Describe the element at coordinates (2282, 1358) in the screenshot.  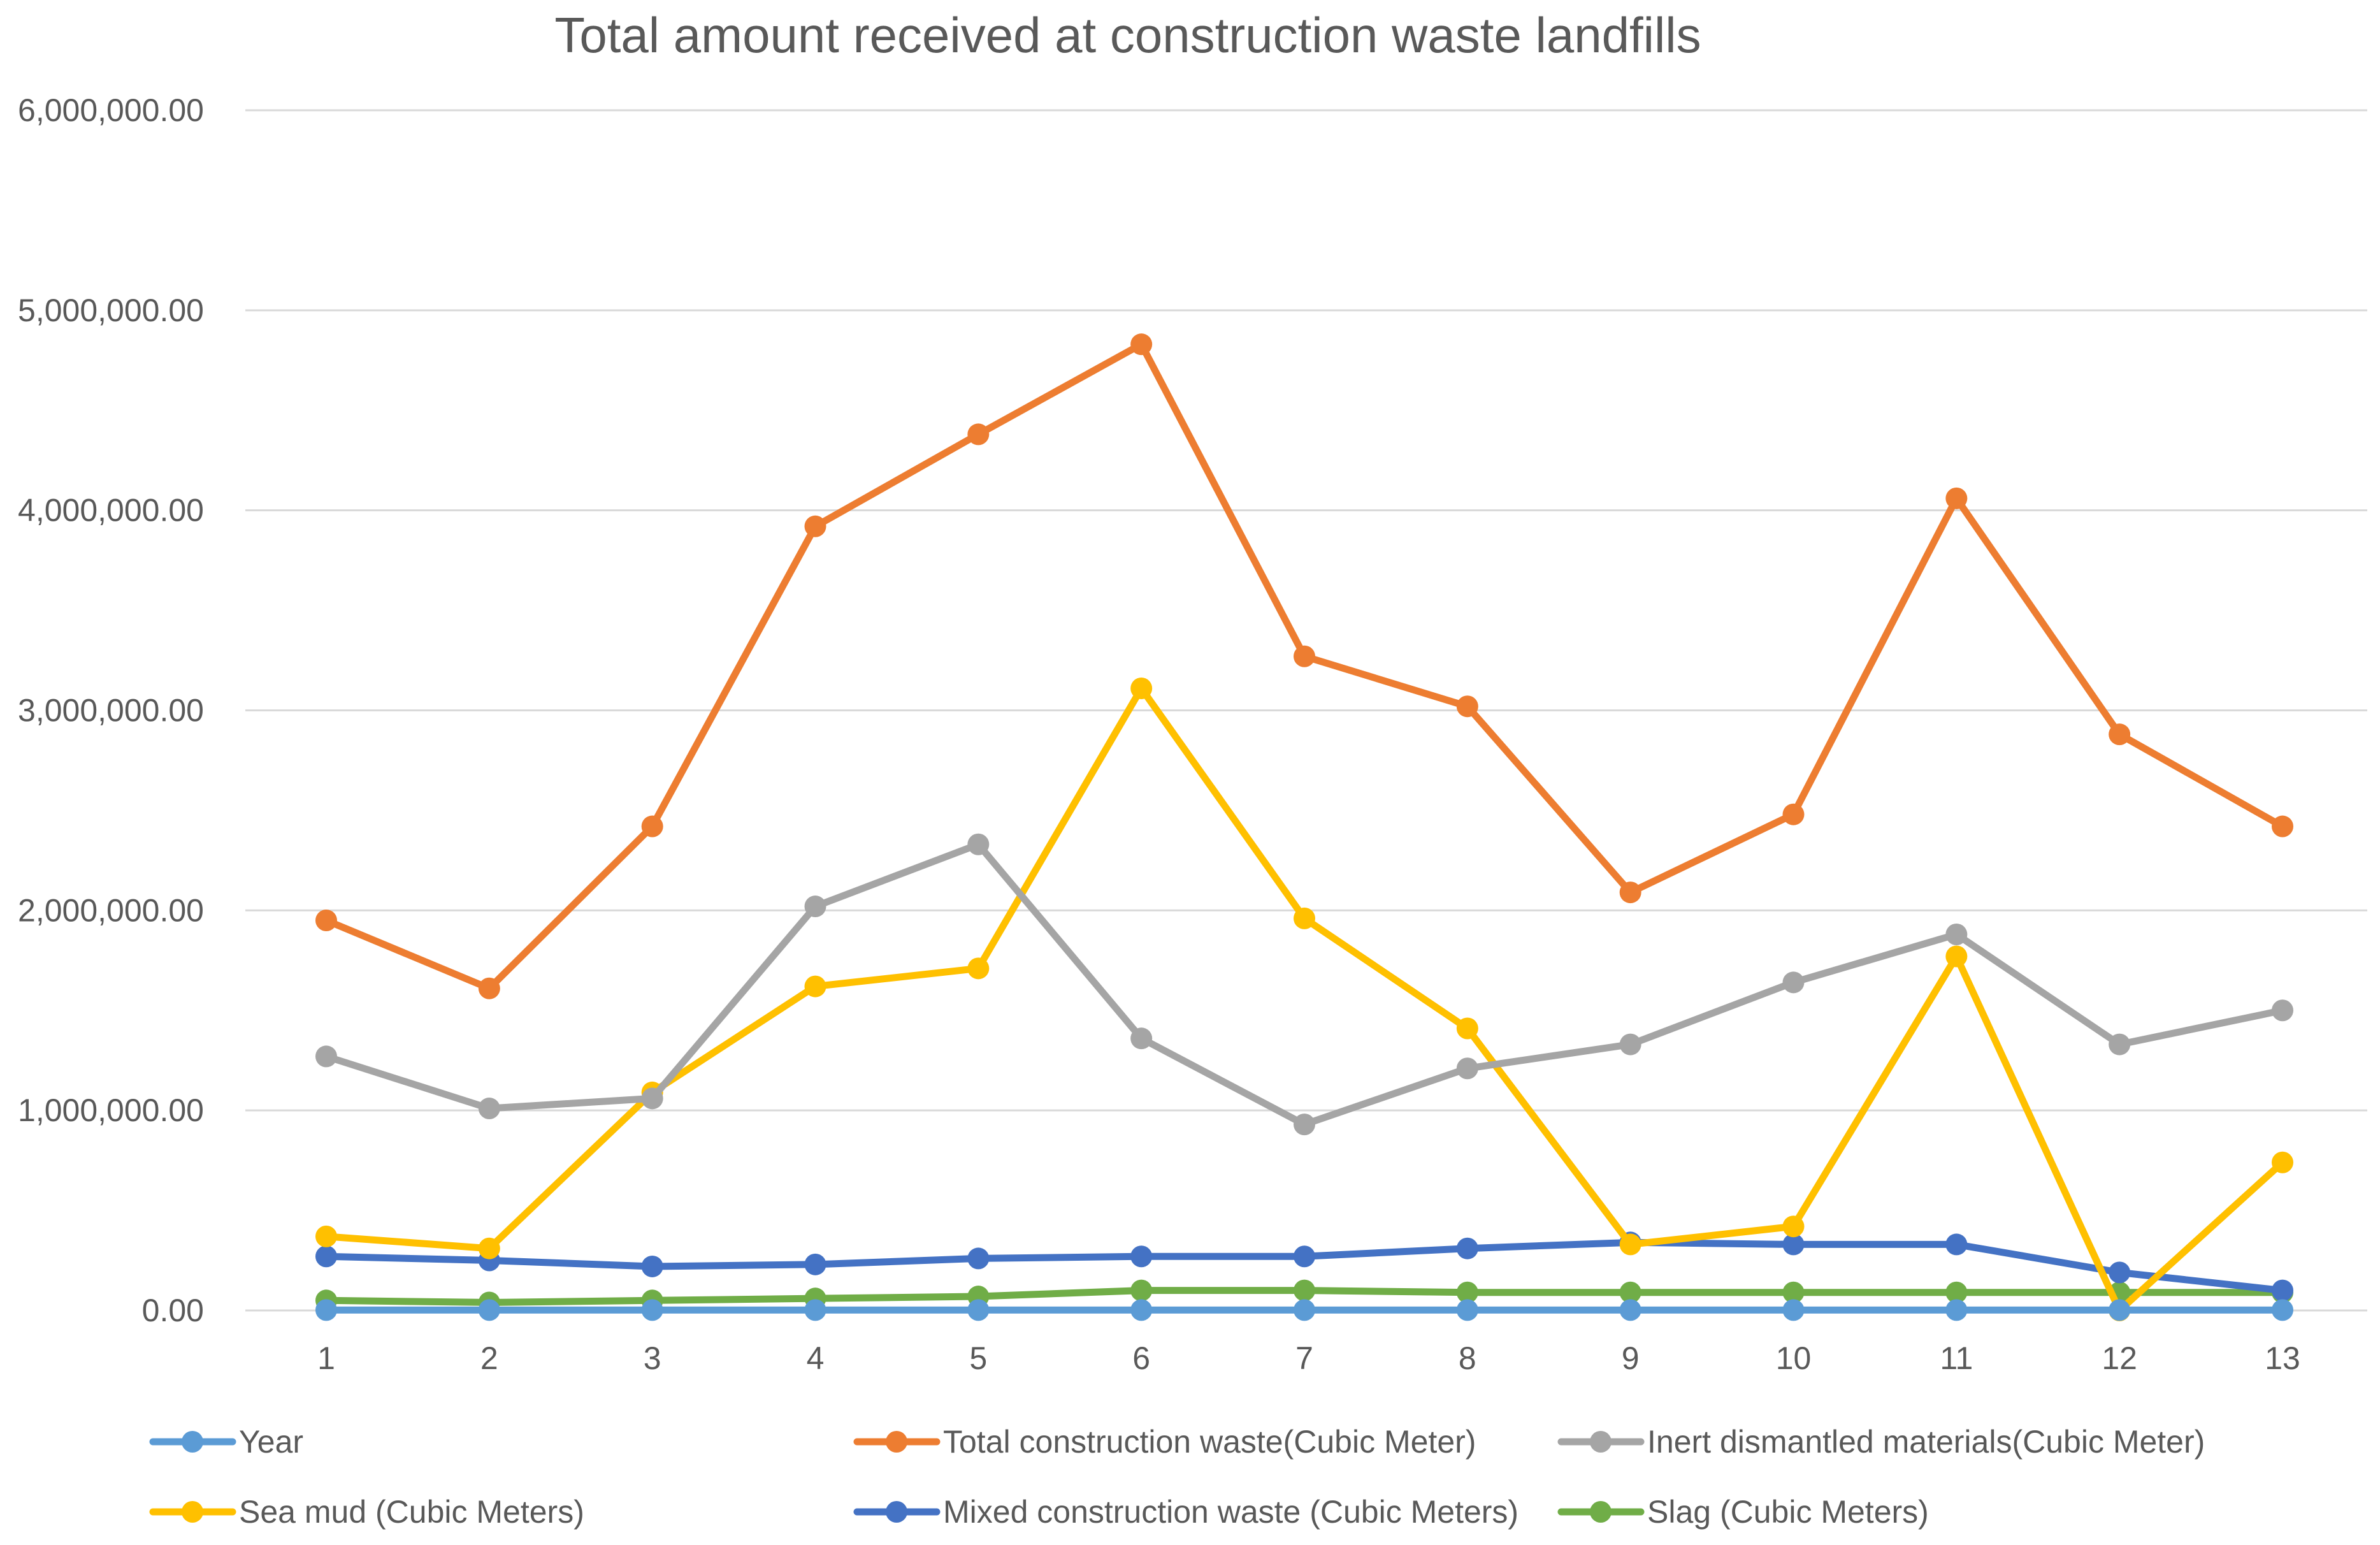
I see `x-tick-label: 13` at that location.